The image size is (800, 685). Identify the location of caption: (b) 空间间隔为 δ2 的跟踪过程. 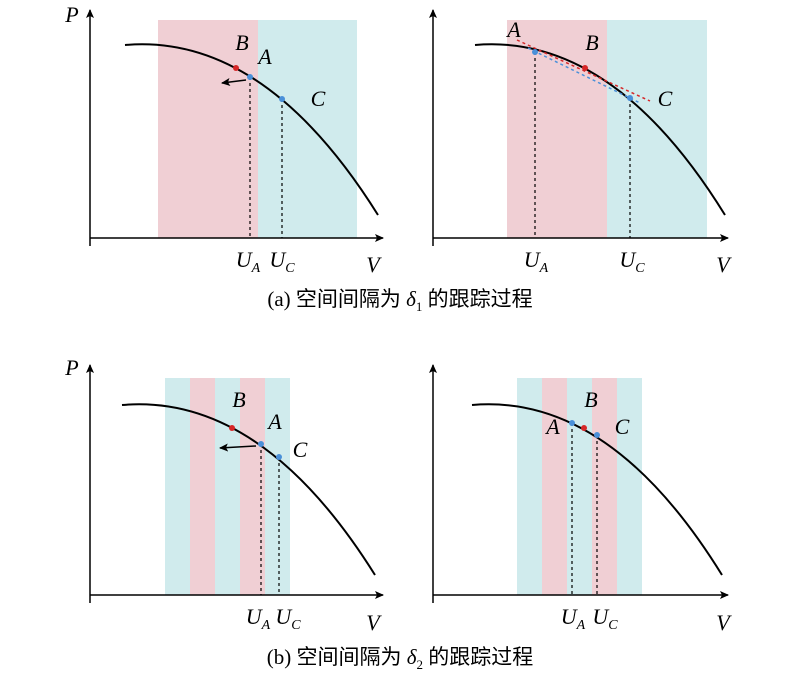
(400, 658).